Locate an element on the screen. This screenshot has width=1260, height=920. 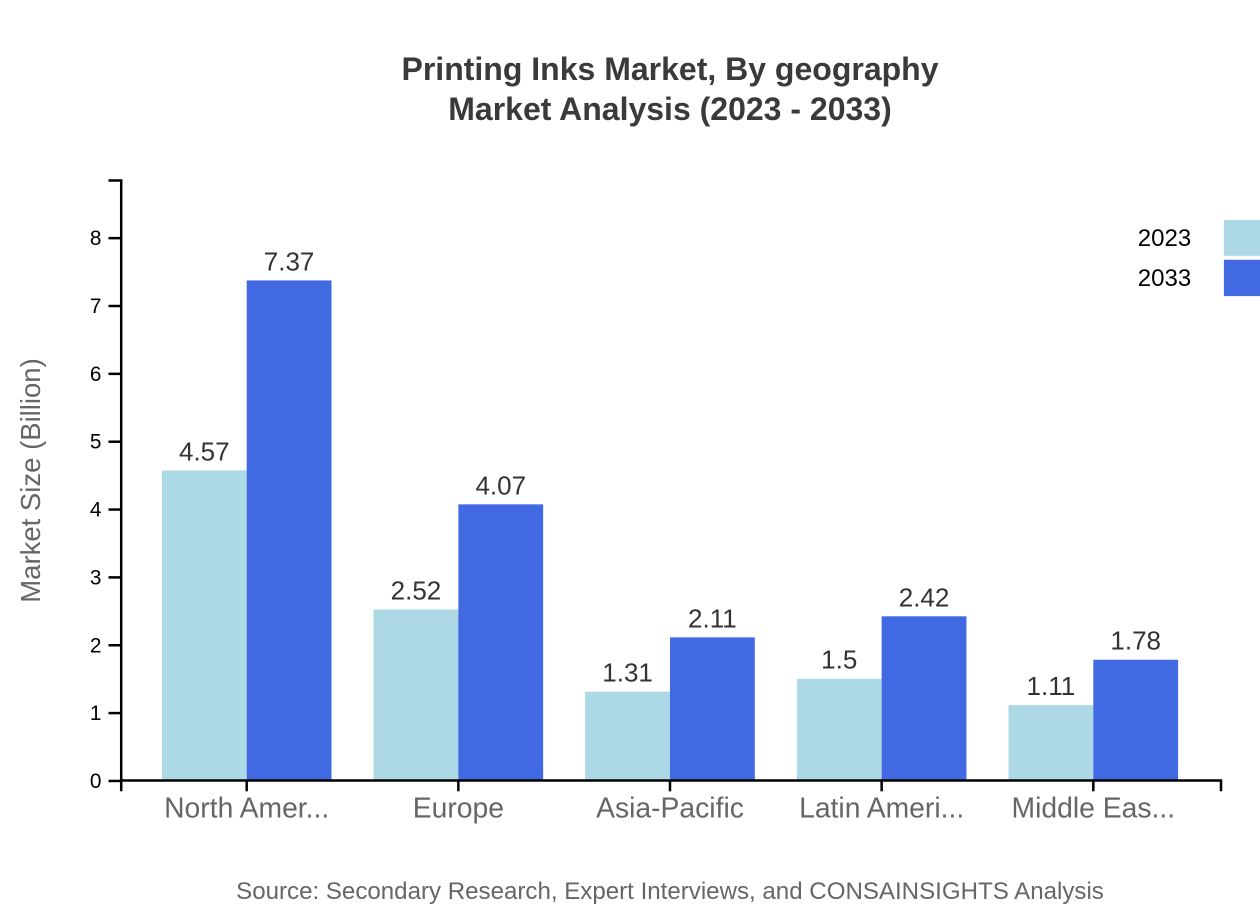
svg-text: 4.57 is located at coordinates (204, 451).